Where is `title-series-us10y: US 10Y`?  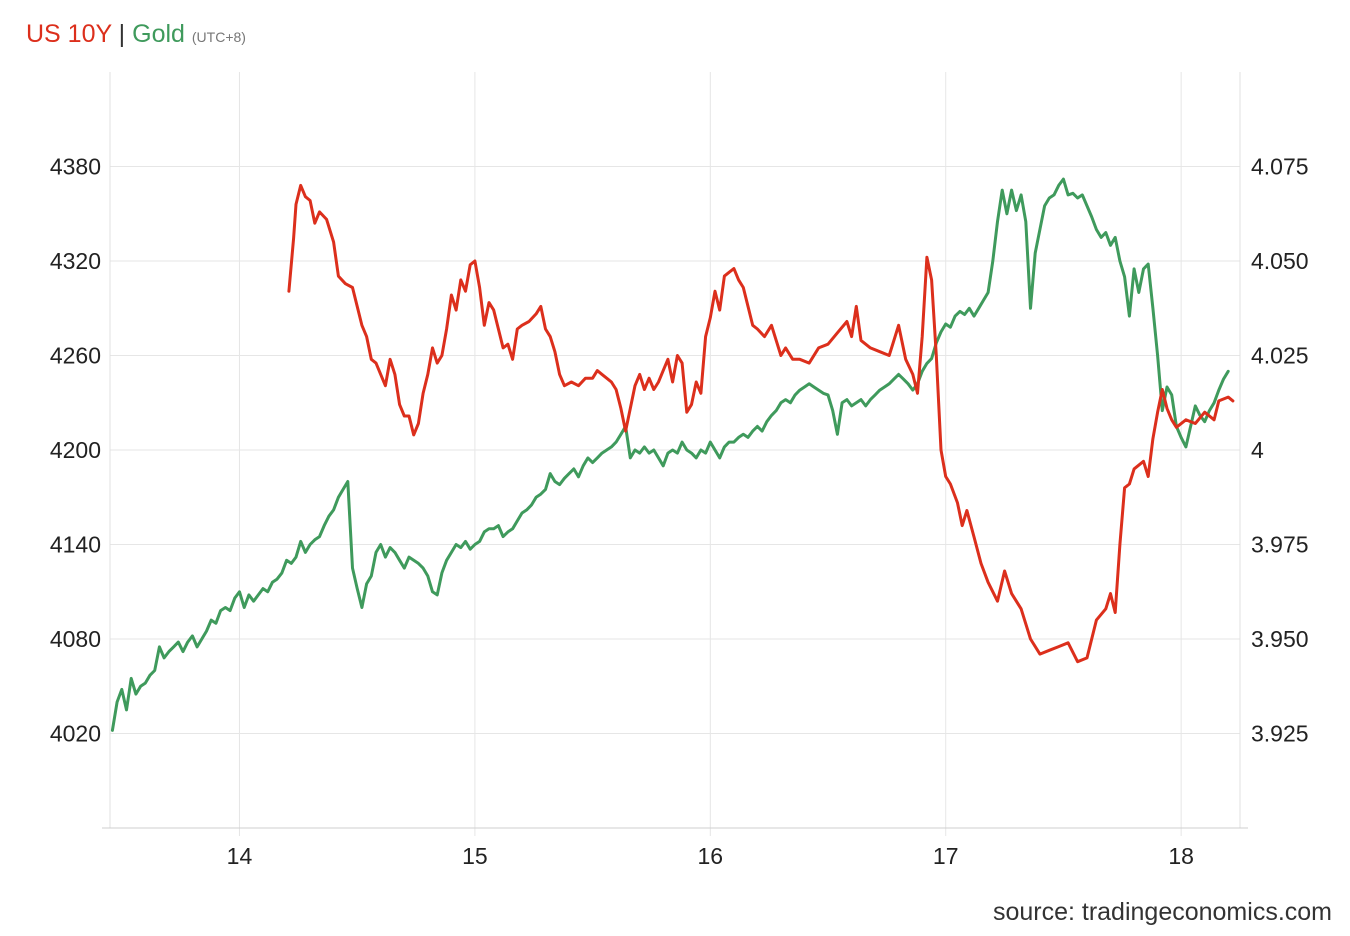
title-series-us10y: US 10Y is located at coordinates (69, 34).